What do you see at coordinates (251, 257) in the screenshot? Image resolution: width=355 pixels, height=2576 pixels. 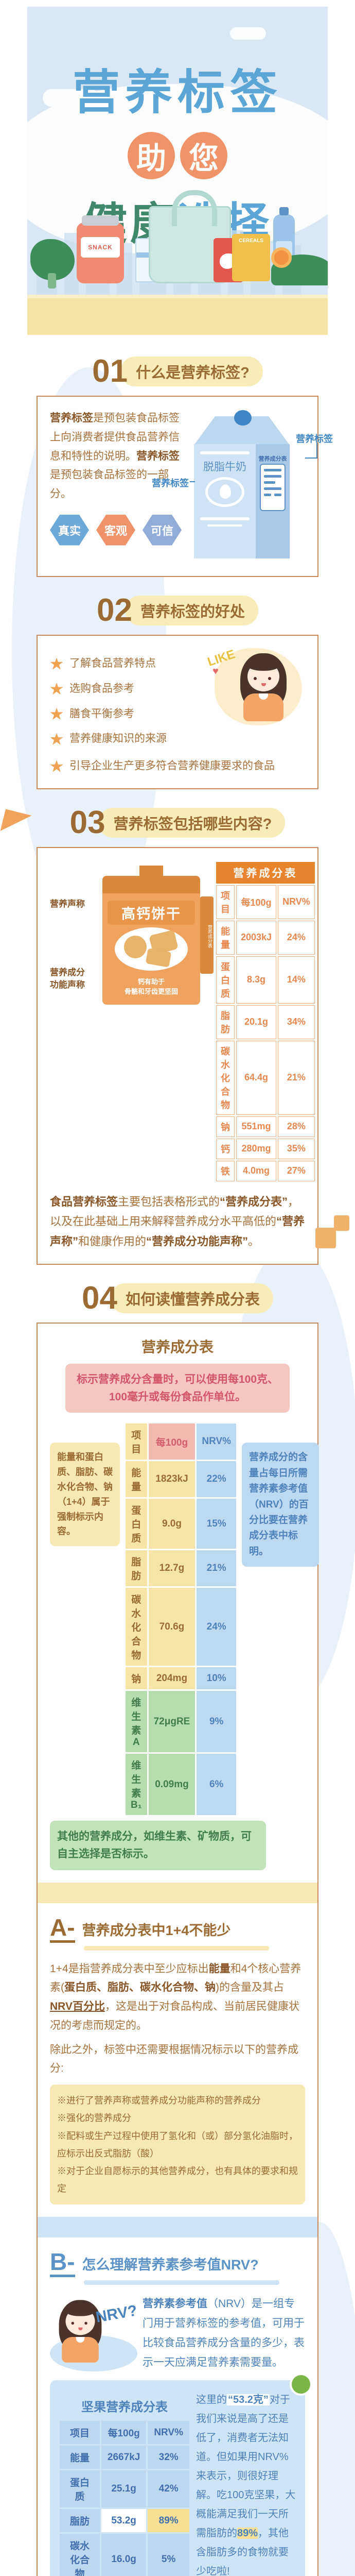 I see `cereal-box-icon: CEREALS` at bounding box center [251, 257].